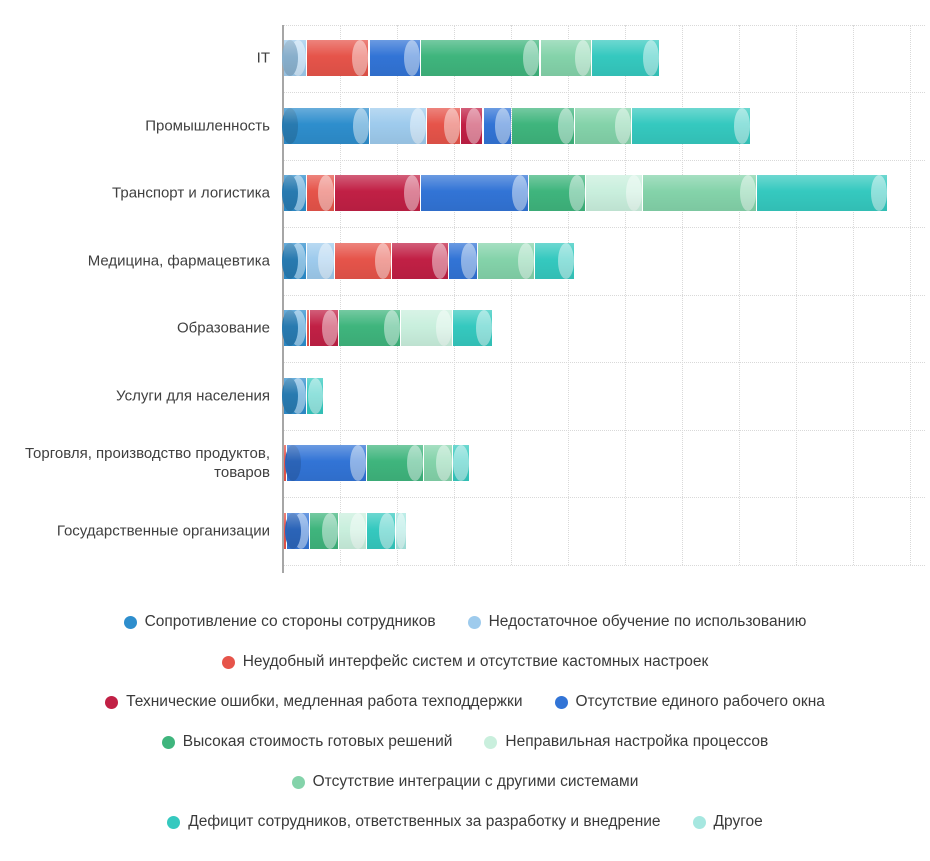  Describe the element at coordinates (626, 742) in the screenshot. I see `legend-item: Неправильная настройка процессов` at that location.